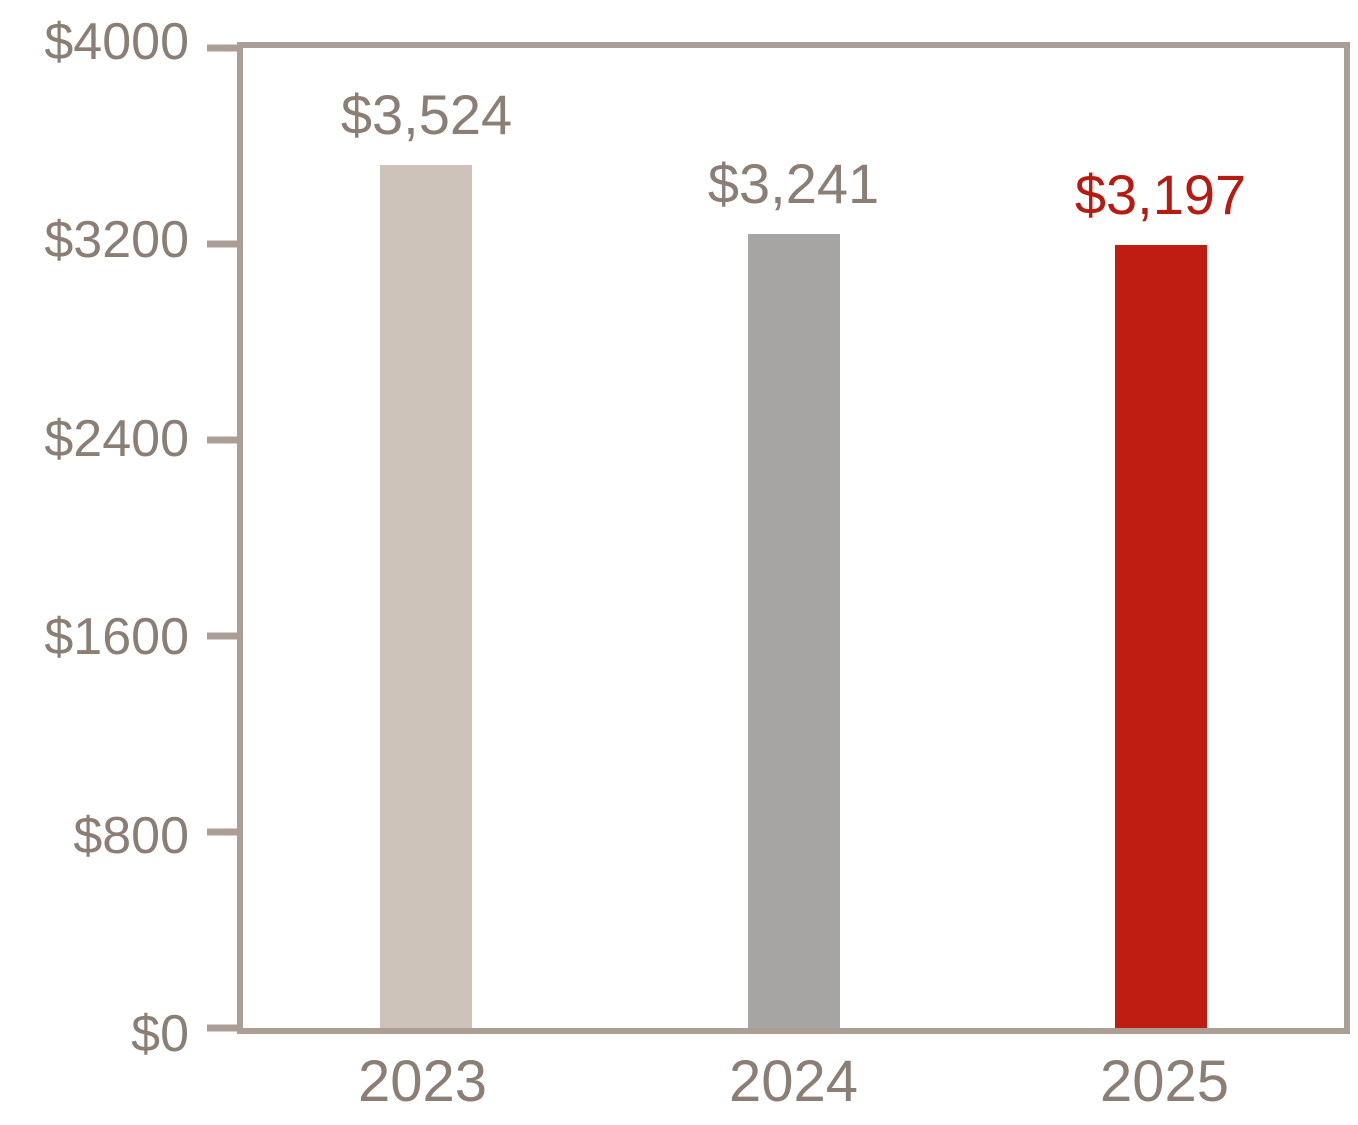 The image size is (1358, 1125). I want to click on y-tick-label: $0, so click(160, 1034).